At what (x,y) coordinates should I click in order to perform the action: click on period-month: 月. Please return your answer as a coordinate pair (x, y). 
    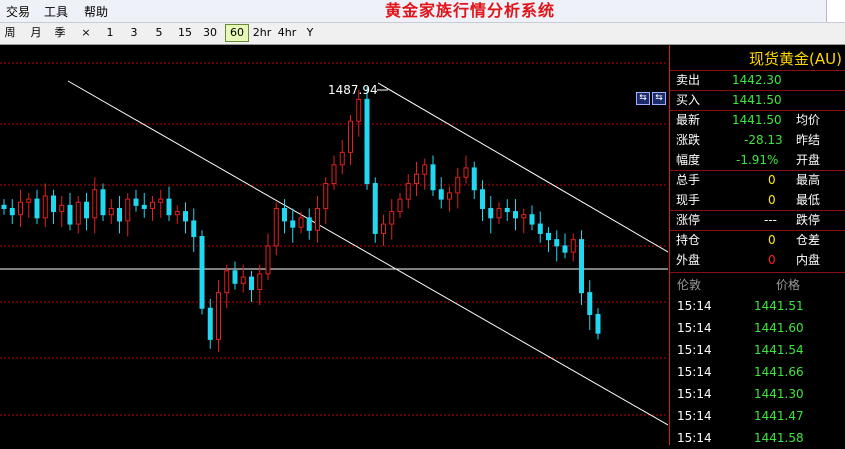
    Looking at the image, I should click on (36, 32).